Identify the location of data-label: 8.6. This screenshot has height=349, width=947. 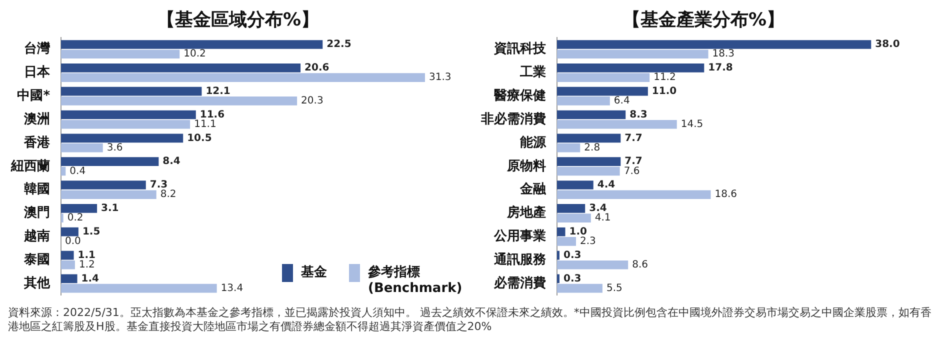
(640, 264).